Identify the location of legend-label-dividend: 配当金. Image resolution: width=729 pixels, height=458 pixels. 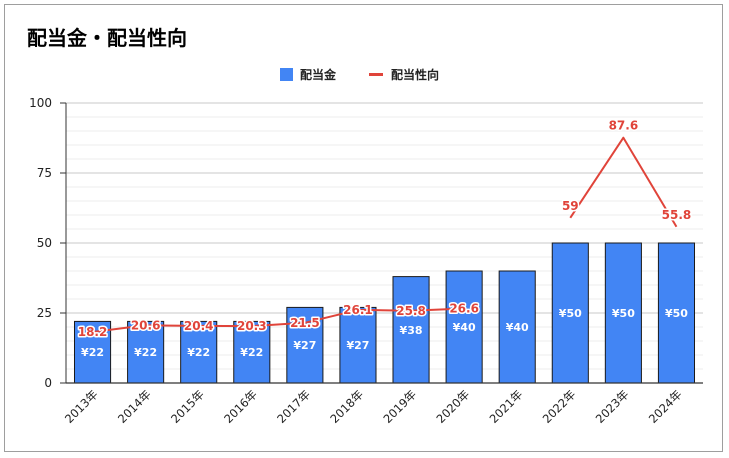
(318, 74).